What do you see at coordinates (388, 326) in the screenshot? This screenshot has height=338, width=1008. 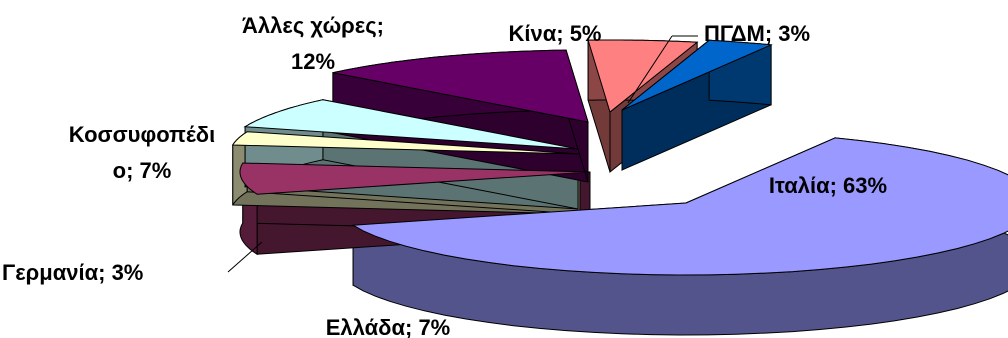 I see `slice-label-greece: Ελλάδα; 7%` at bounding box center [388, 326].